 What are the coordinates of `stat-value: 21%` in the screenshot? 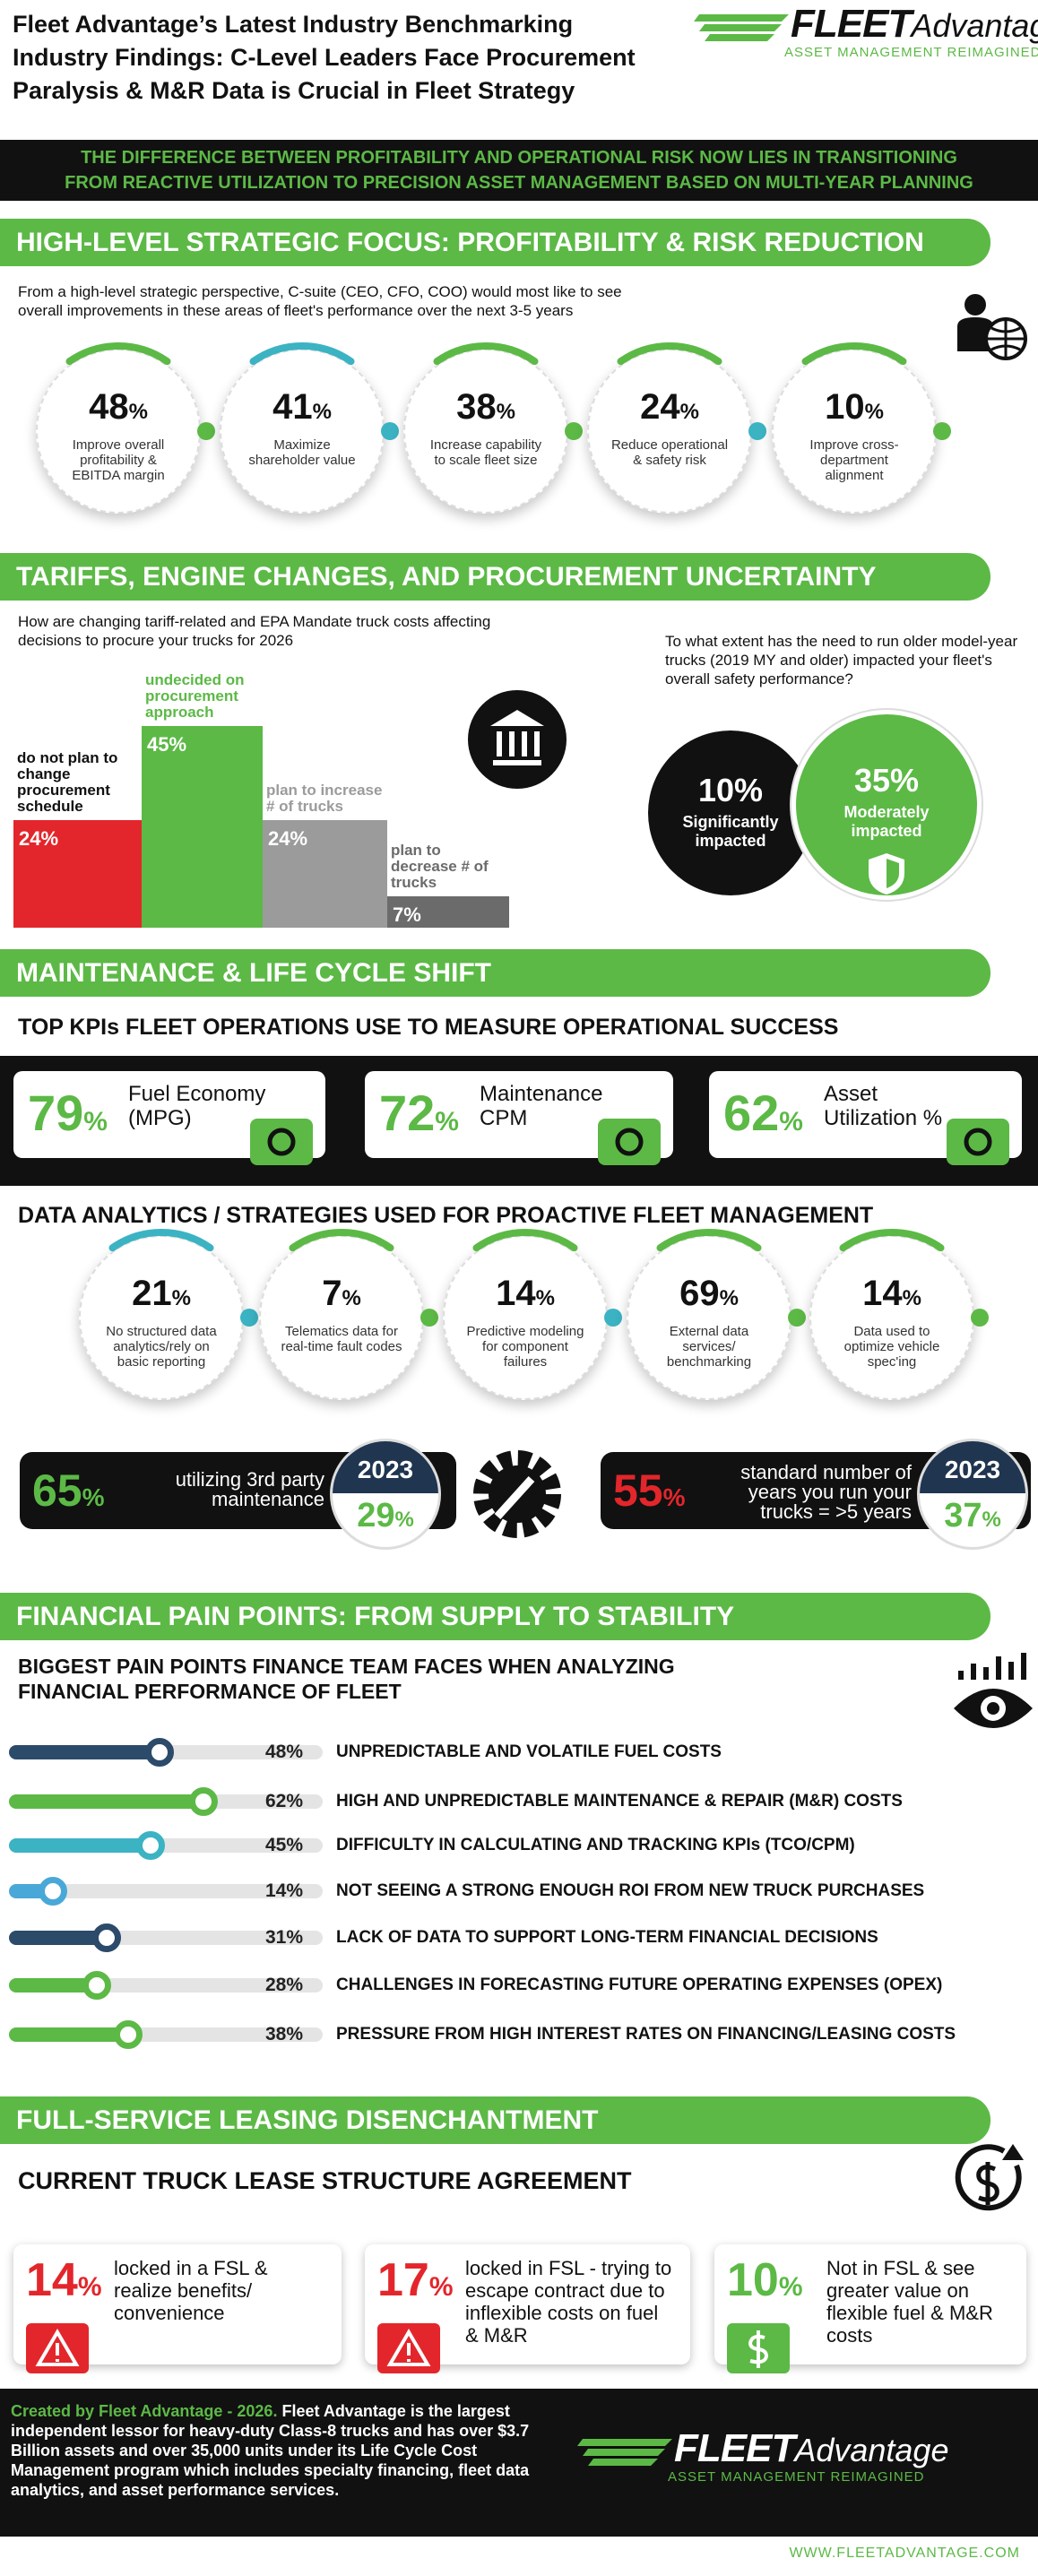 It's located at (161, 1296).